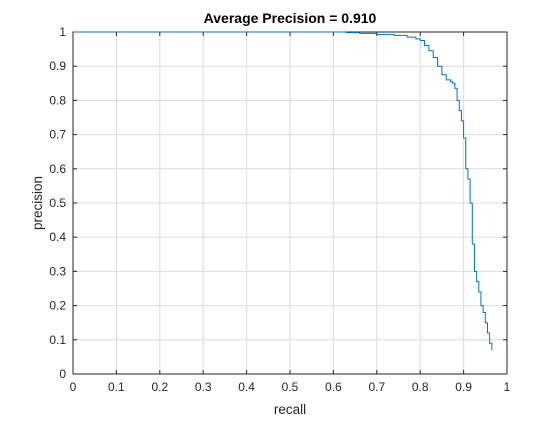 This screenshot has width=560, height=425. I want to click on y-tick-label: 0.1, so click(57, 340).